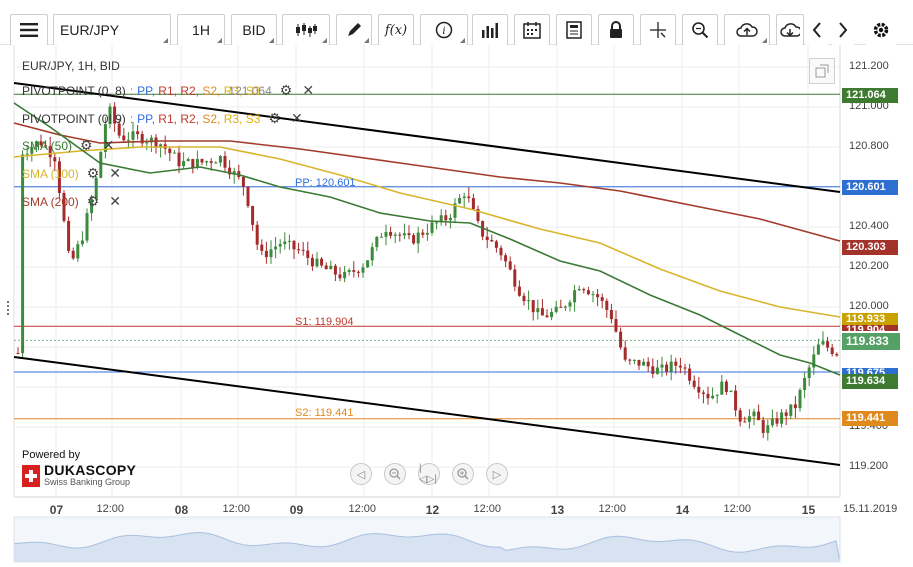 The image size is (913, 567). Describe the element at coordinates (843, 30) in the screenshot. I see `scroll-right-button` at that location.